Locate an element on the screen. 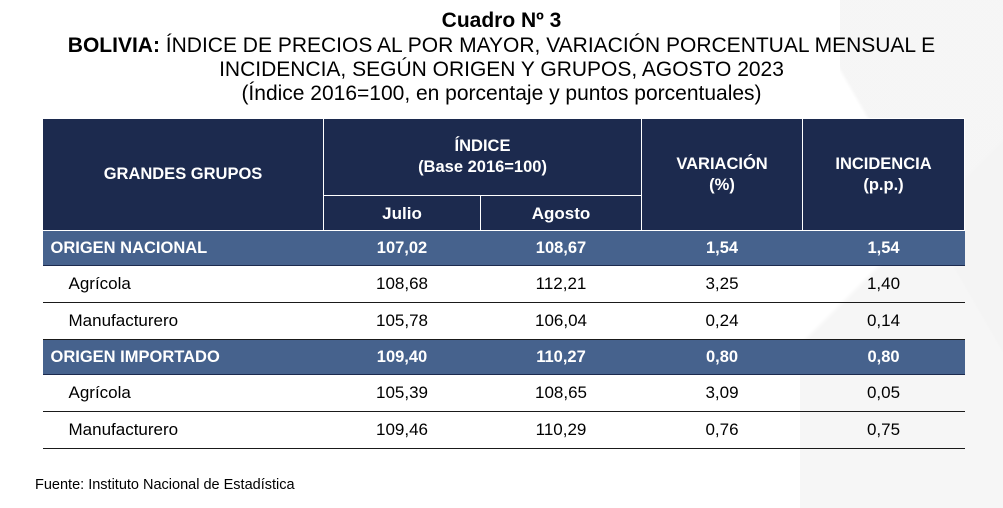 Image resolution: width=1003 pixels, height=508 pixels. header-august: Agosto is located at coordinates (561, 213).